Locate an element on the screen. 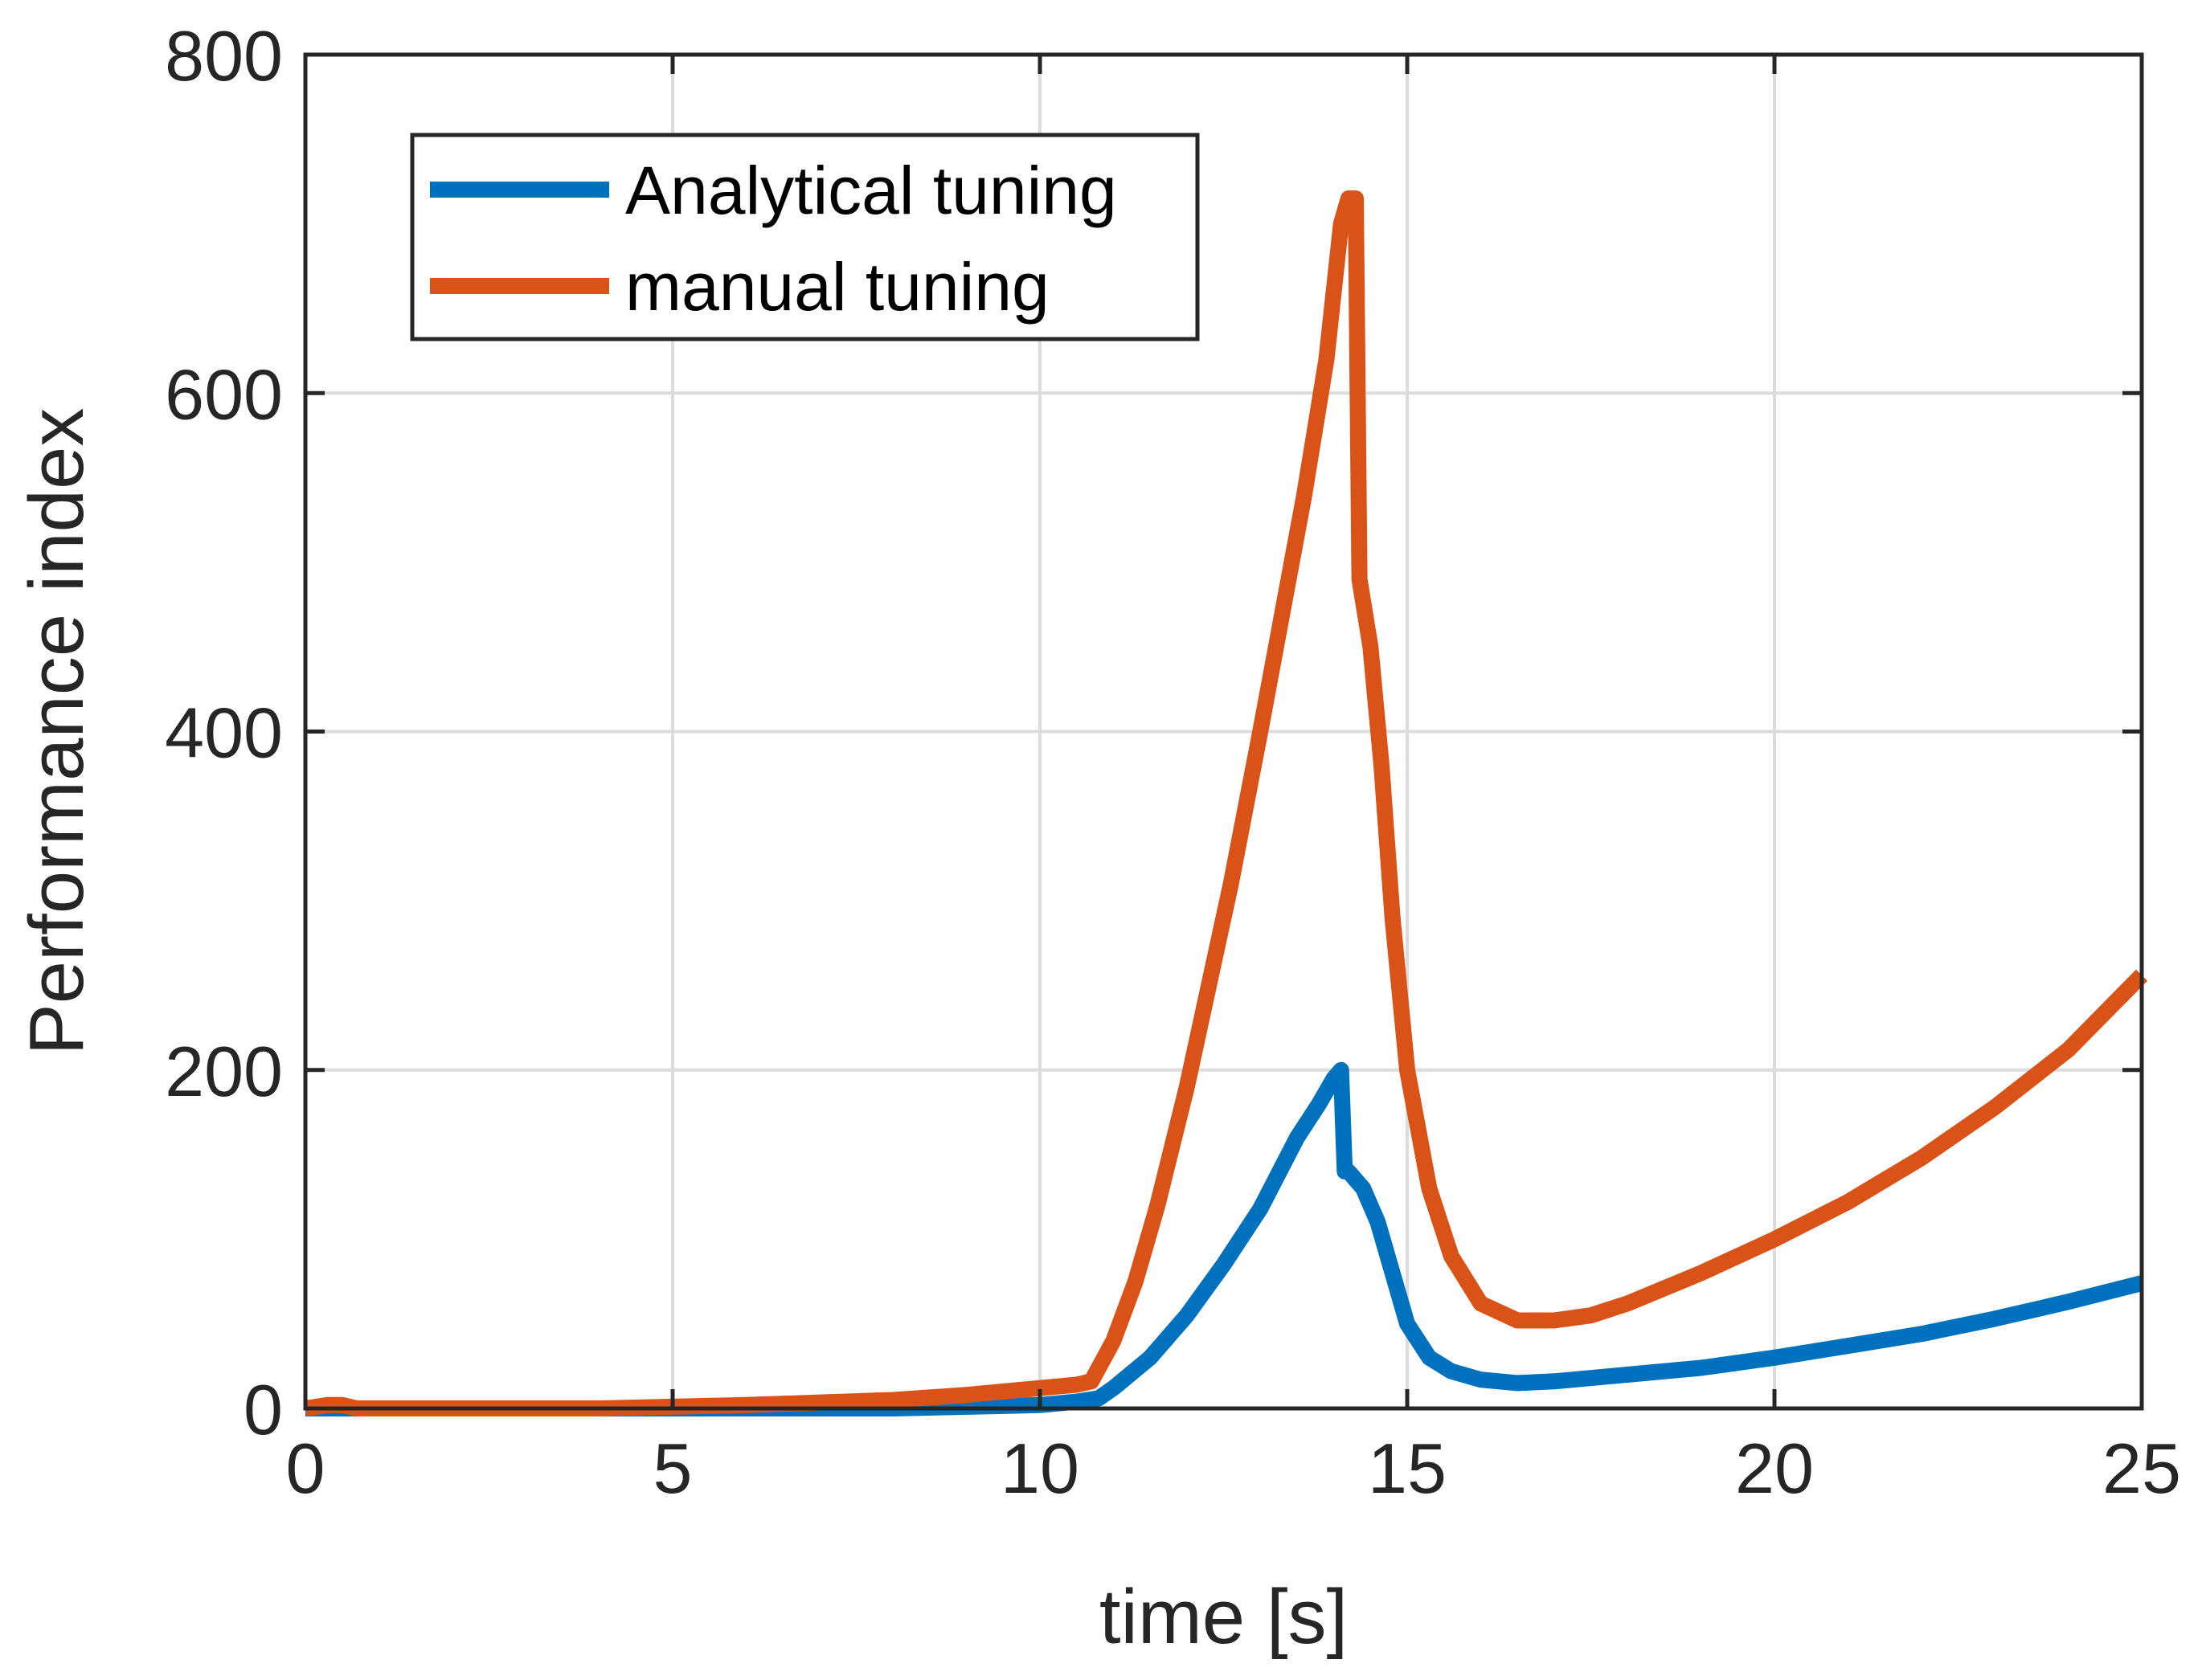  x-tick-label-10: 10 is located at coordinates (1040, 1469).